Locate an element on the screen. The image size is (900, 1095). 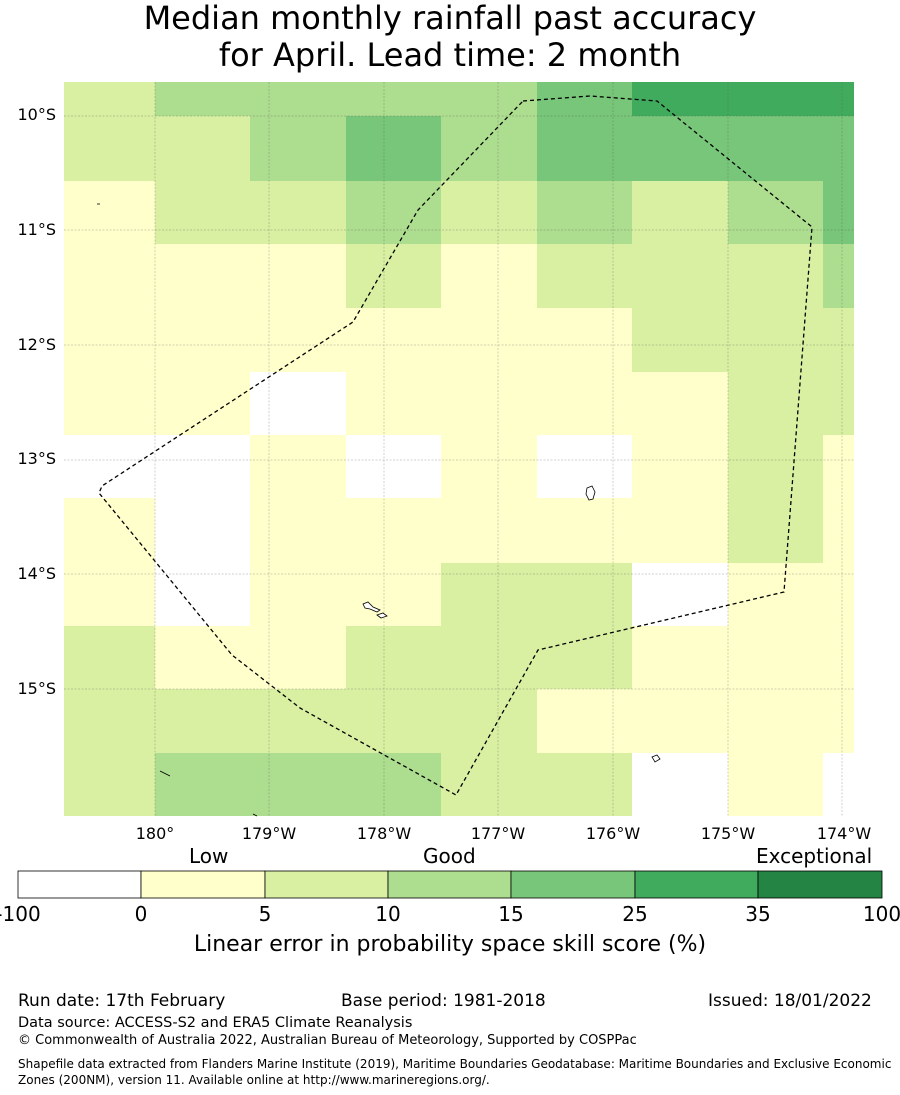
lat-tick: 10°S is located at coordinates (36, 114).